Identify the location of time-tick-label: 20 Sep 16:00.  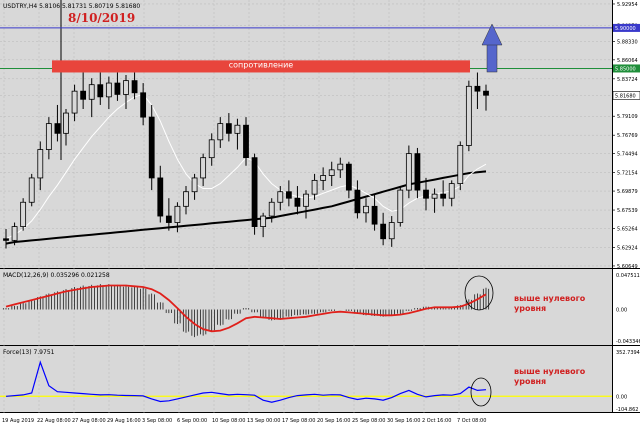
(333, 421).